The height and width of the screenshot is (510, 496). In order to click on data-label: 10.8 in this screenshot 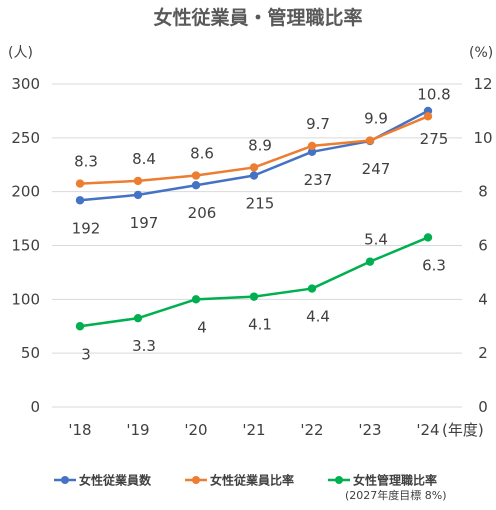, I will do `click(433, 94)`.